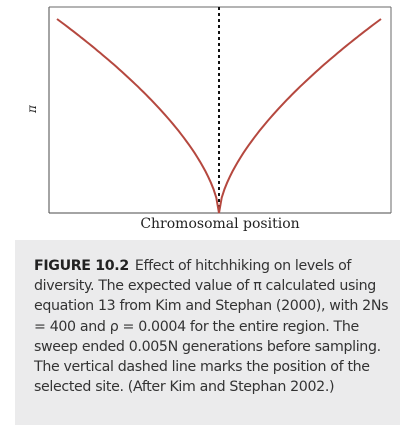  Describe the element at coordinates (220, 224) in the screenshot. I see `x-axis-label: Chromosomal position` at that location.